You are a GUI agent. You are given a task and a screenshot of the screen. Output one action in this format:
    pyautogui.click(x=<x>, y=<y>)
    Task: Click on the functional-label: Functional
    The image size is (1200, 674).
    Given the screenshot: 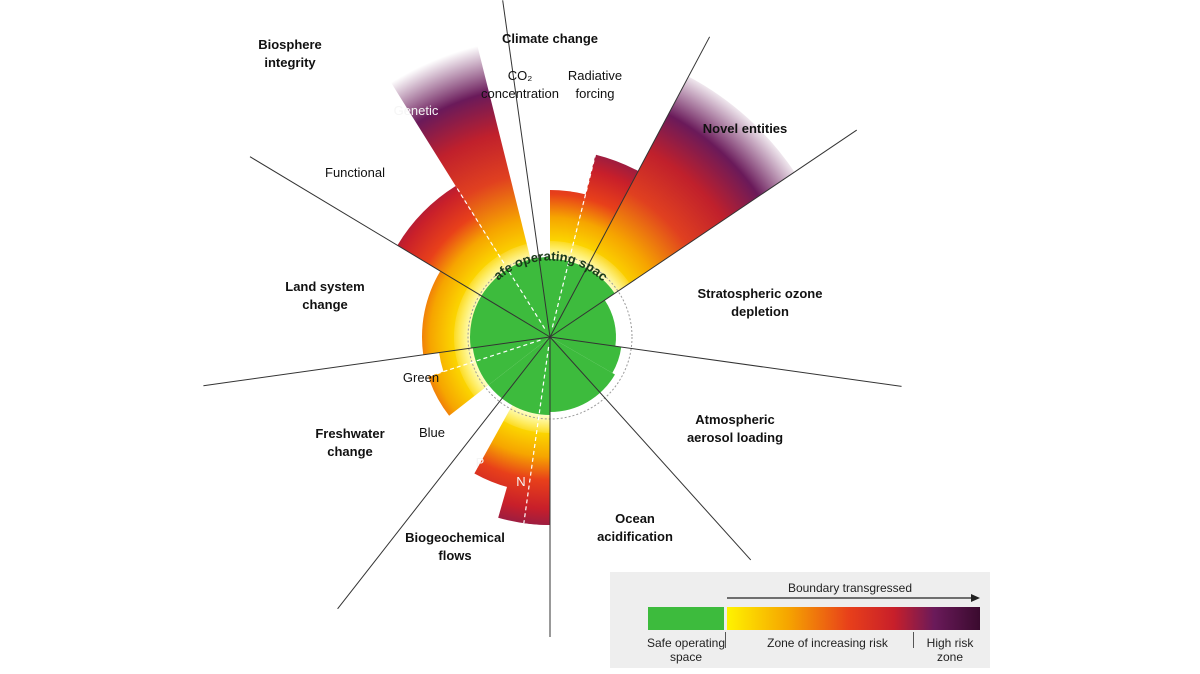 What is the action you would take?
    pyautogui.click(x=355, y=172)
    